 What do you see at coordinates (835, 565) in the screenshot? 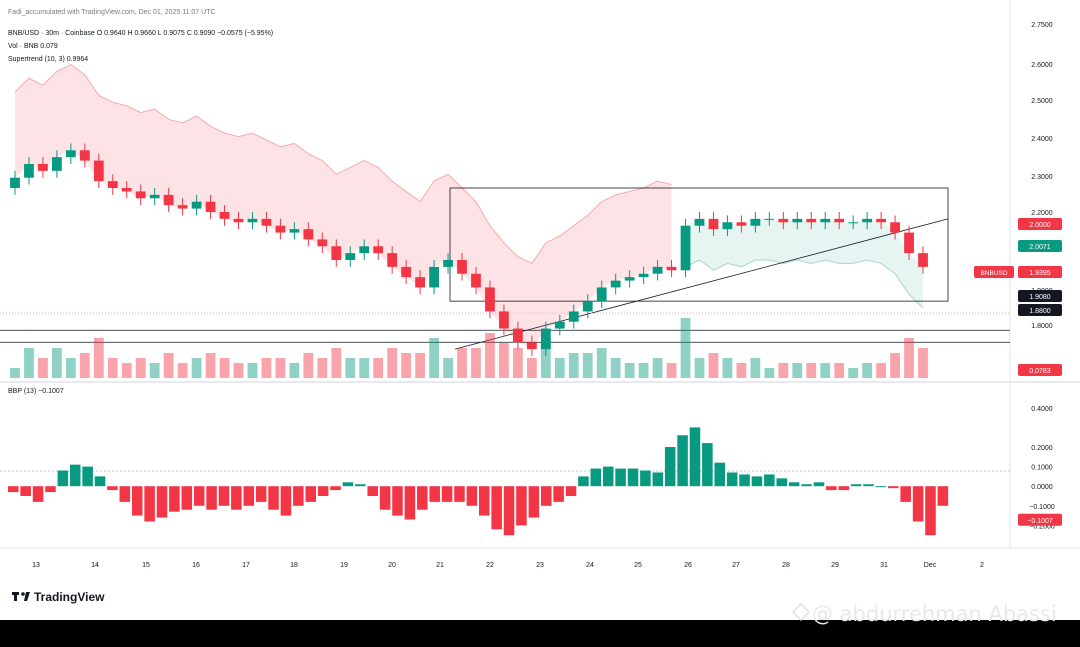
I see `time-axis-label: 29` at bounding box center [835, 565].